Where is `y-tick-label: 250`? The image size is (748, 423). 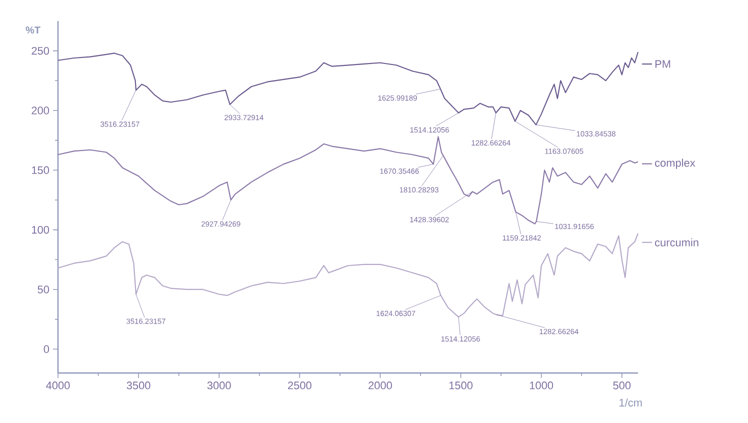
y-tick-label: 250 is located at coordinates (41, 50).